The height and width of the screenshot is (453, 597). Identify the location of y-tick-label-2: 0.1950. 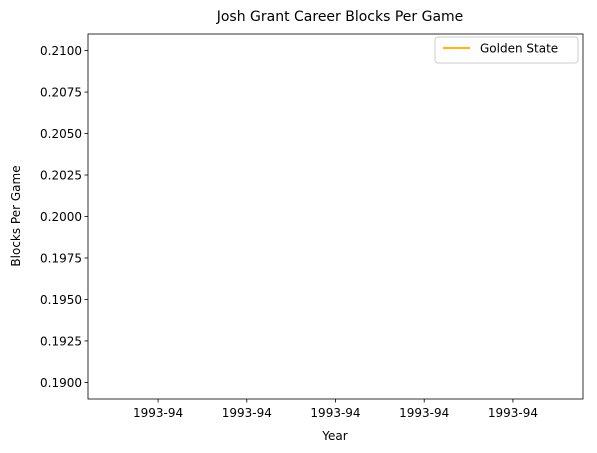
(61, 300).